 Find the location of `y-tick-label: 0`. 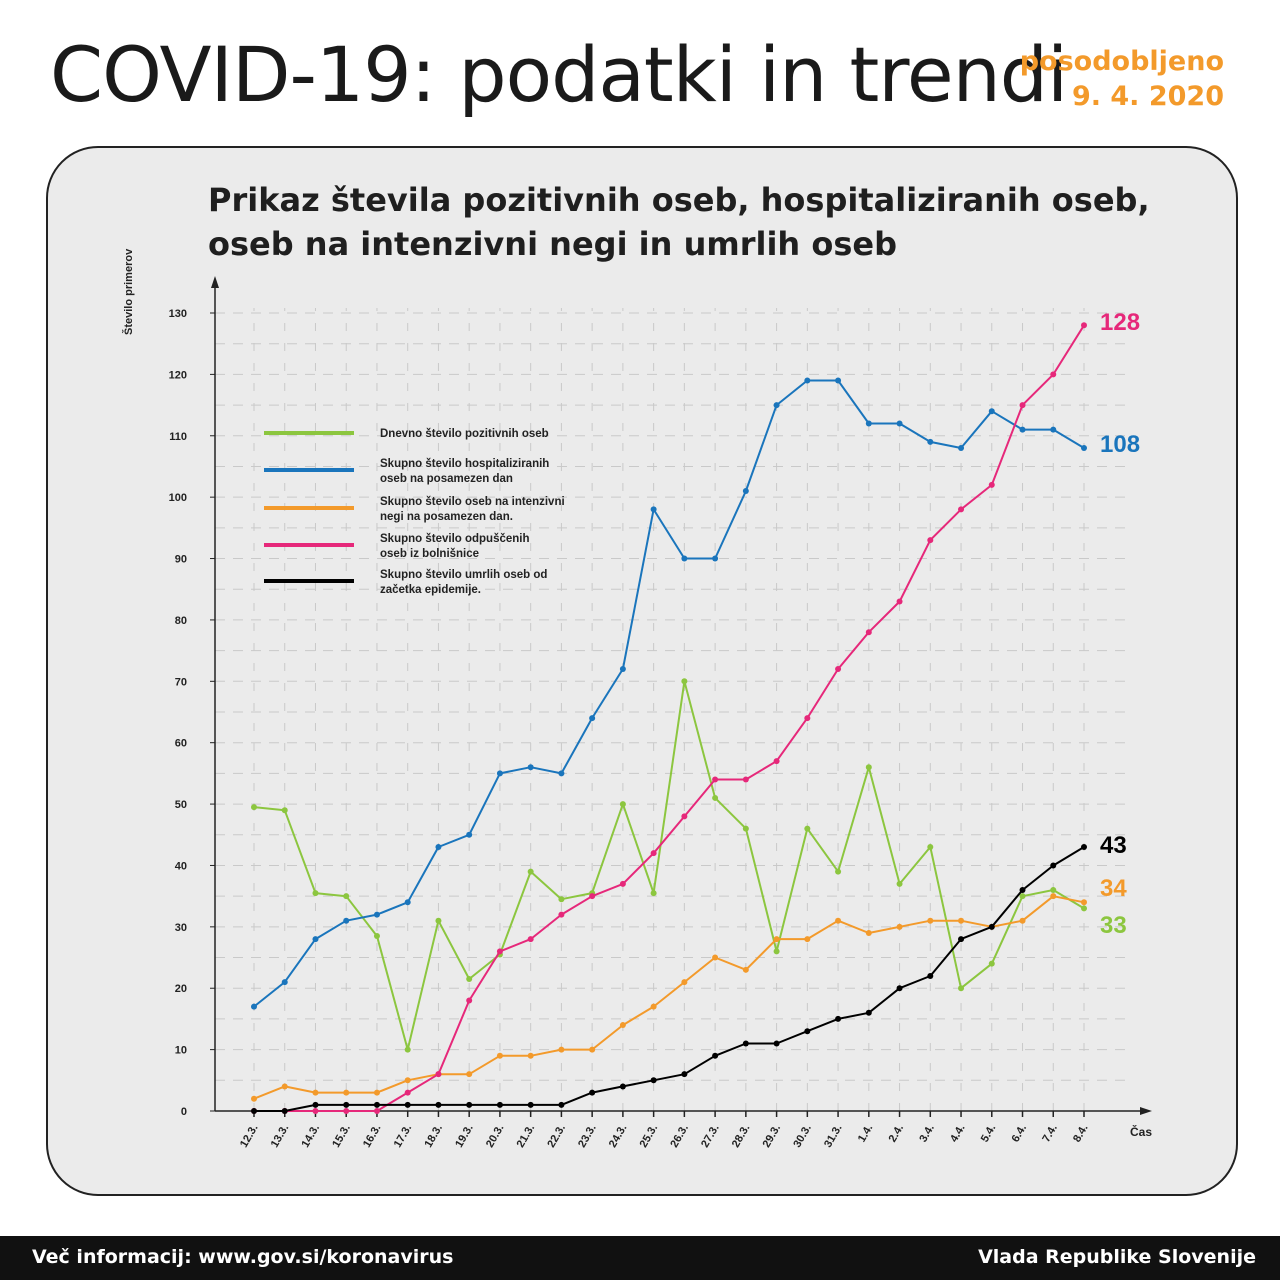

y-tick-label: 0 is located at coordinates (184, 1112).